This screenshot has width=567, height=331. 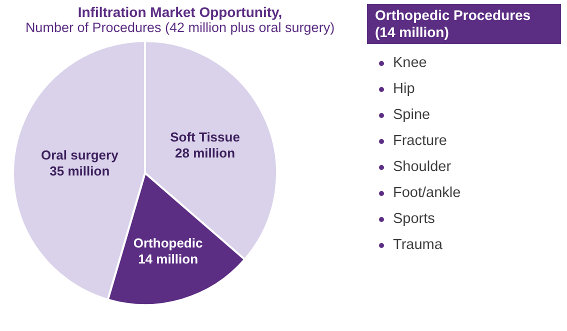 I want to click on text: Trauma, so click(x=417, y=245).